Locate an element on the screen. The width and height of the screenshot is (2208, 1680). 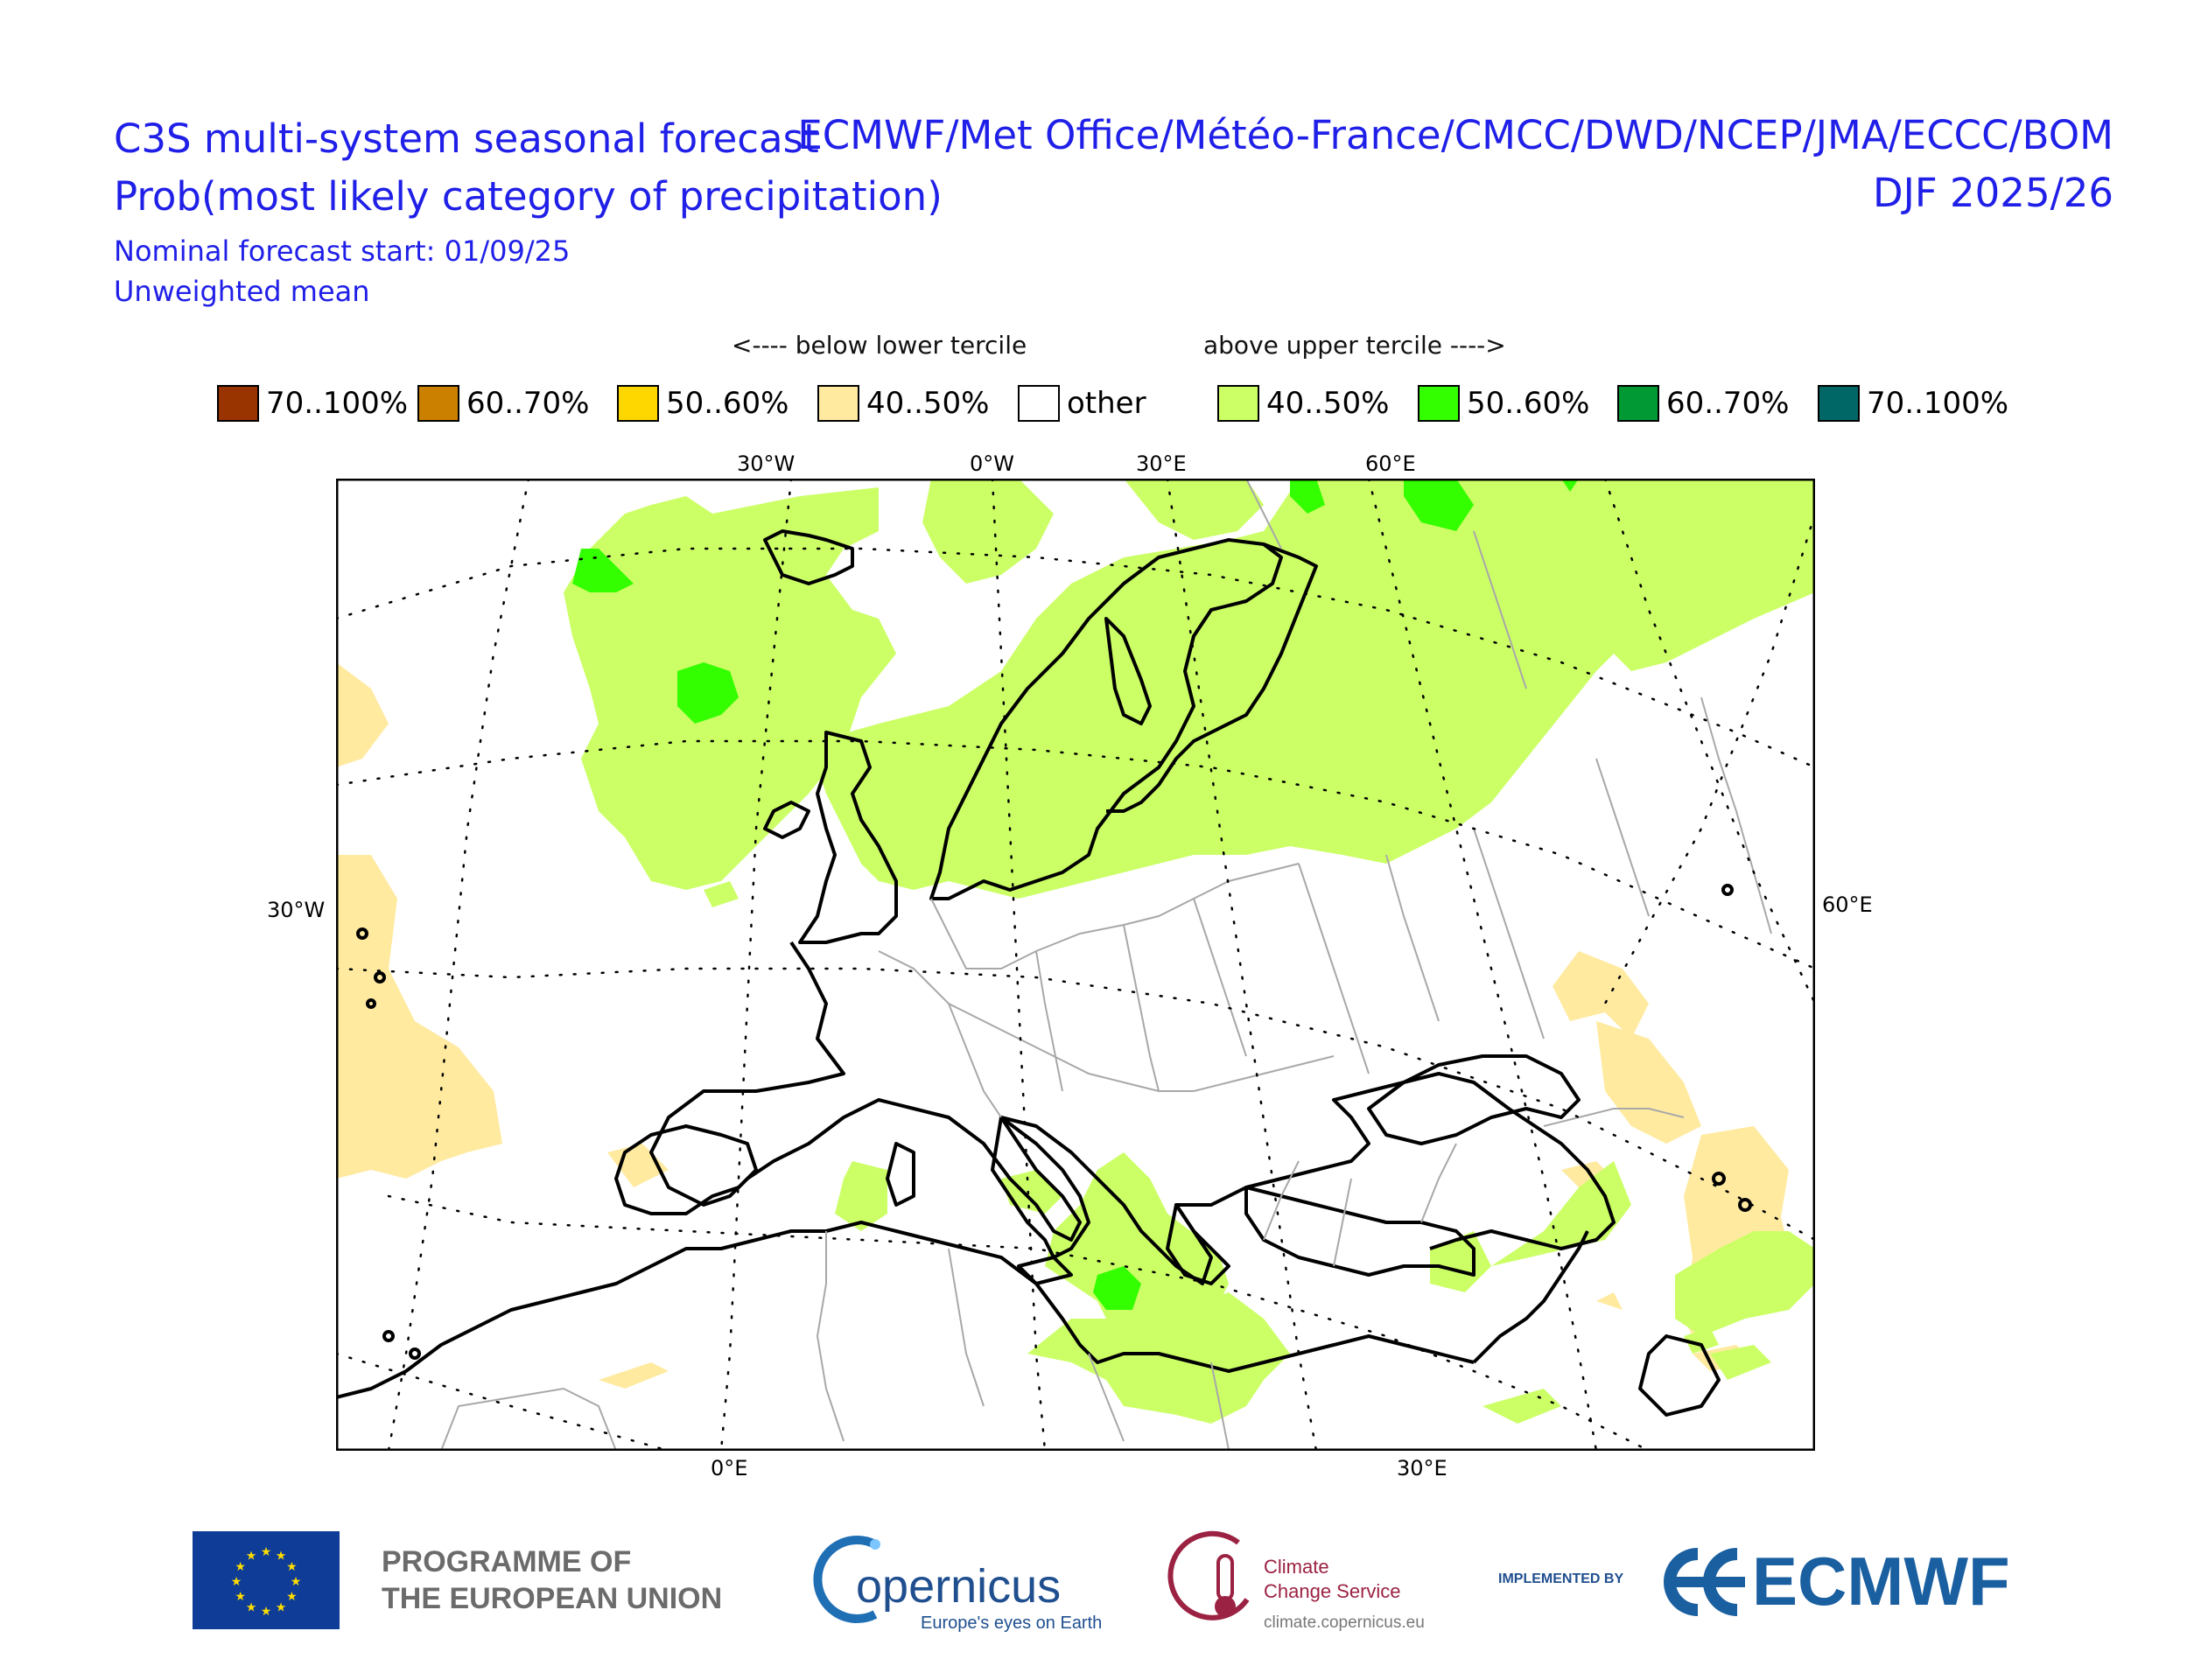
top-label-30w: 30°W is located at coordinates (766, 464).